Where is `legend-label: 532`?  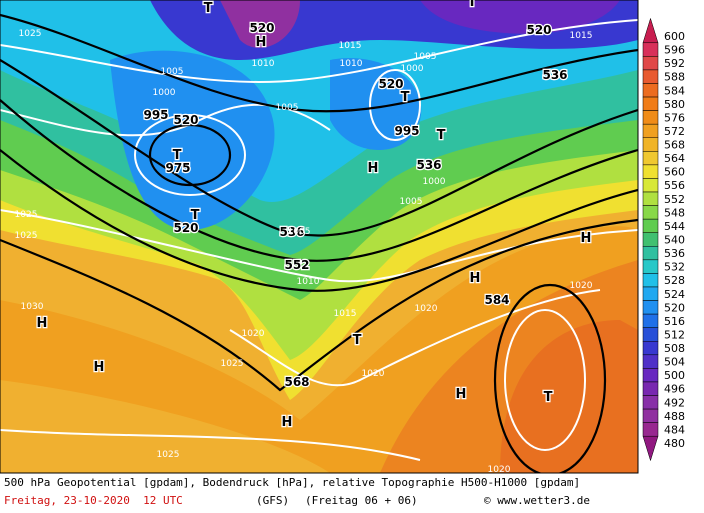
legend-label: 532 is located at coordinates (674, 267).